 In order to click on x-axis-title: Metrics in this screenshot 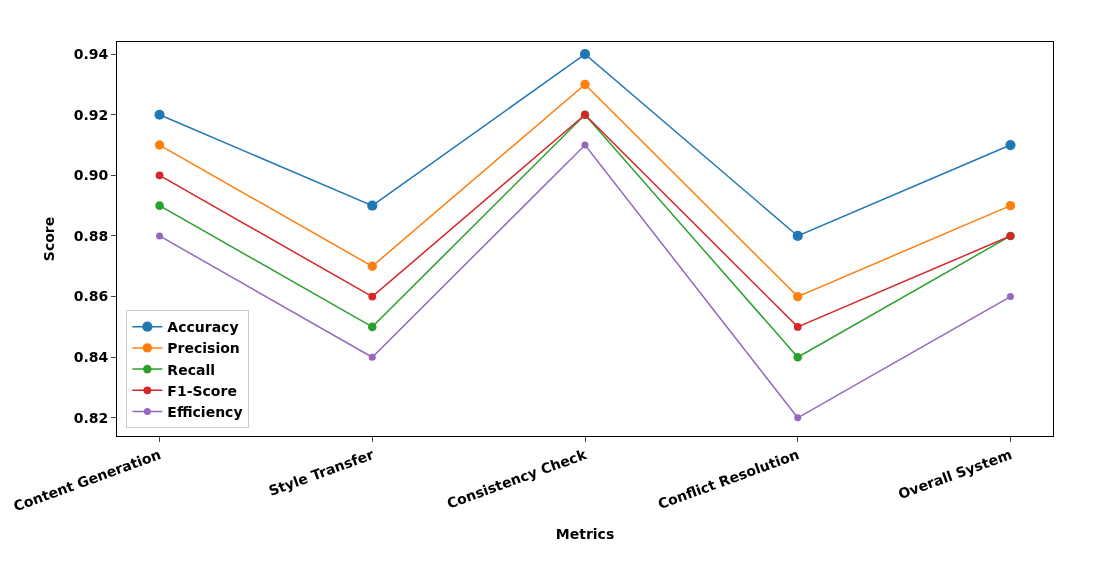, I will do `click(585, 533)`.